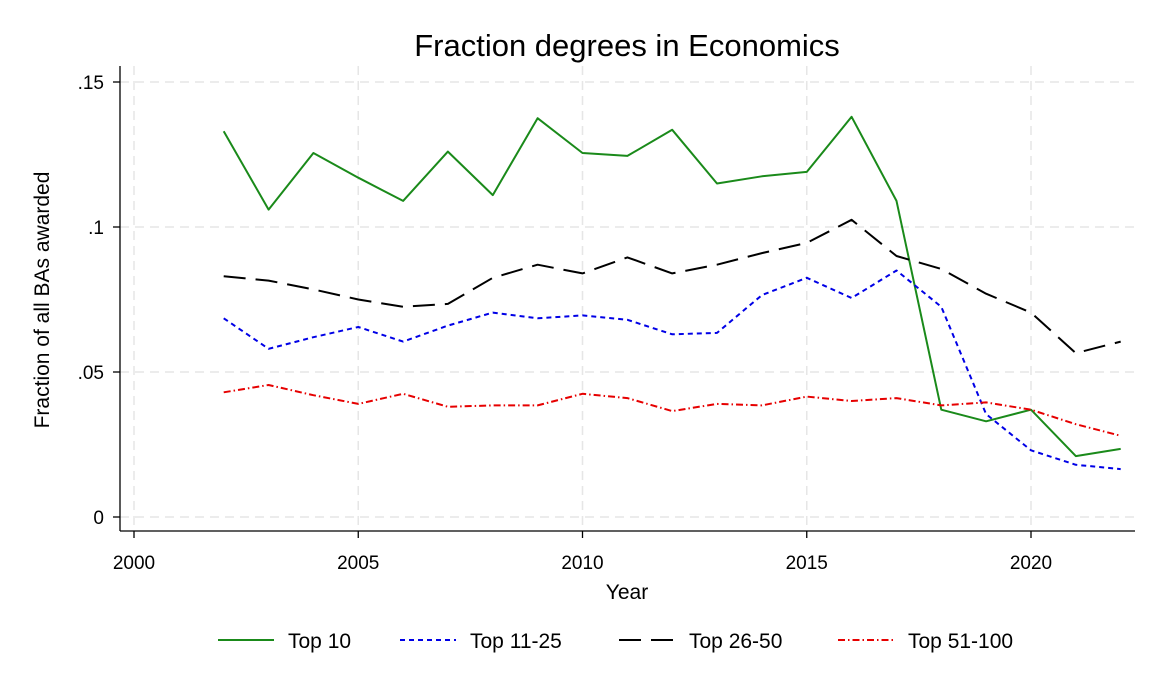 The height and width of the screenshot is (696, 1160). Describe the element at coordinates (807, 563) in the screenshot. I see `x-tick-label: 2015` at that location.